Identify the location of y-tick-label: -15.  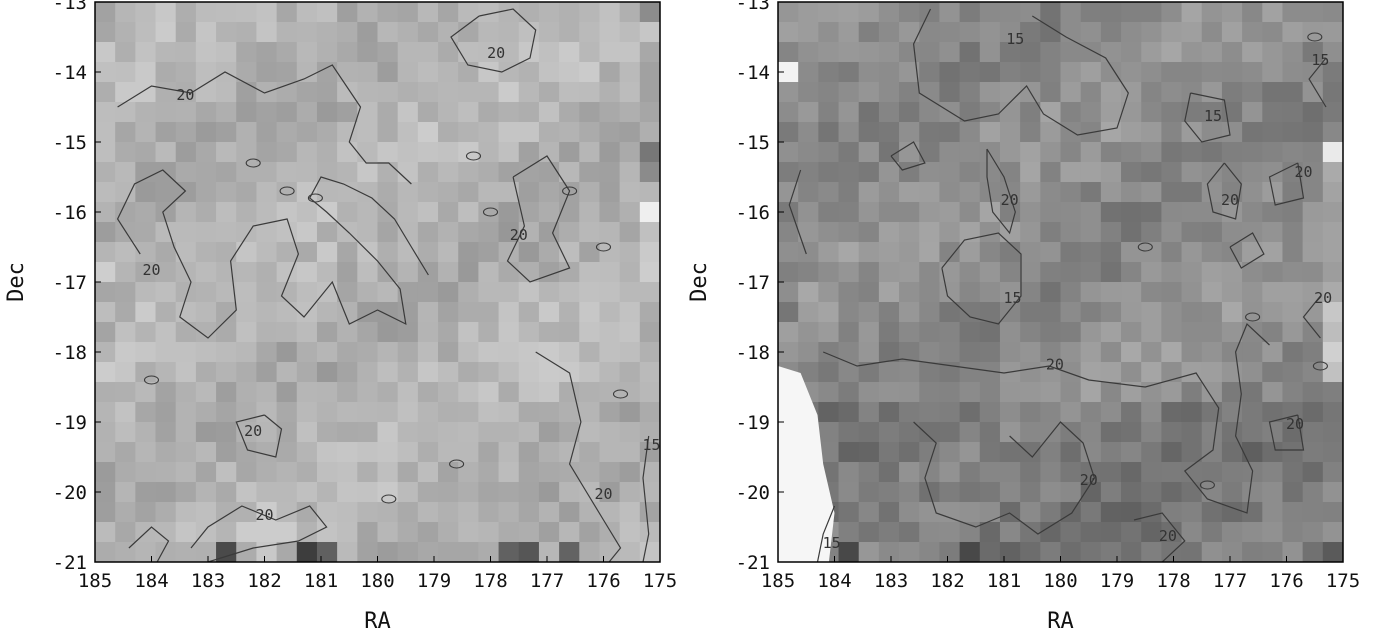
(70, 143).